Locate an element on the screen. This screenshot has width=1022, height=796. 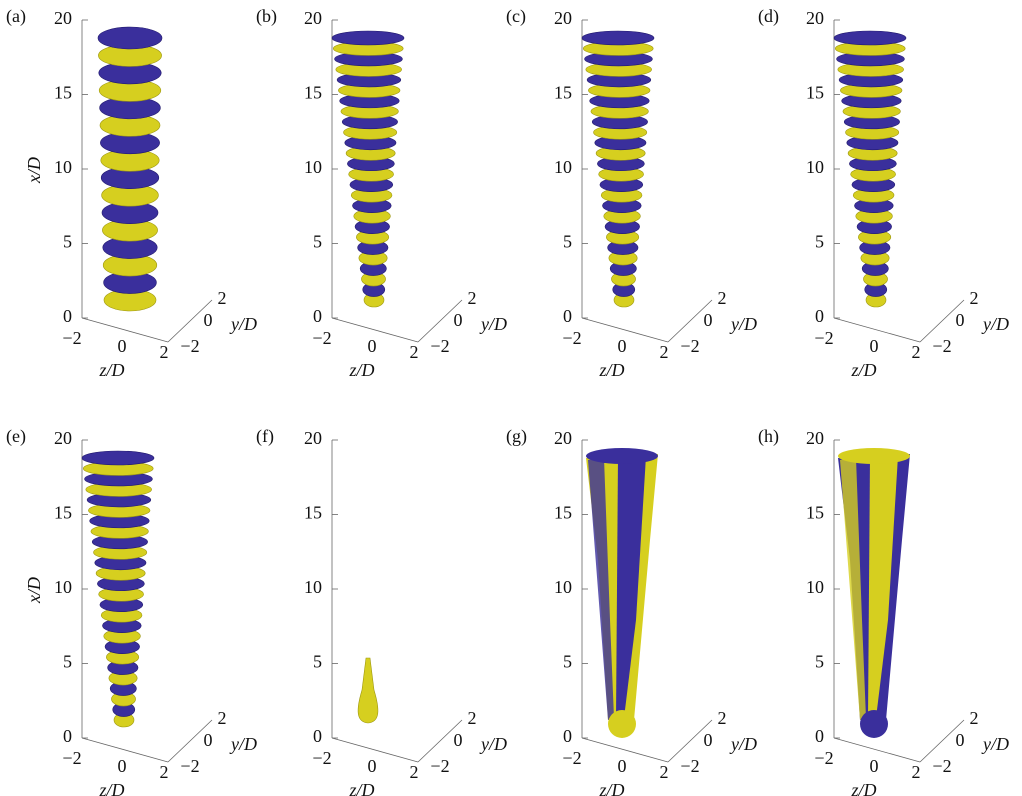
panel-label: (h) is located at coordinates (768, 436).